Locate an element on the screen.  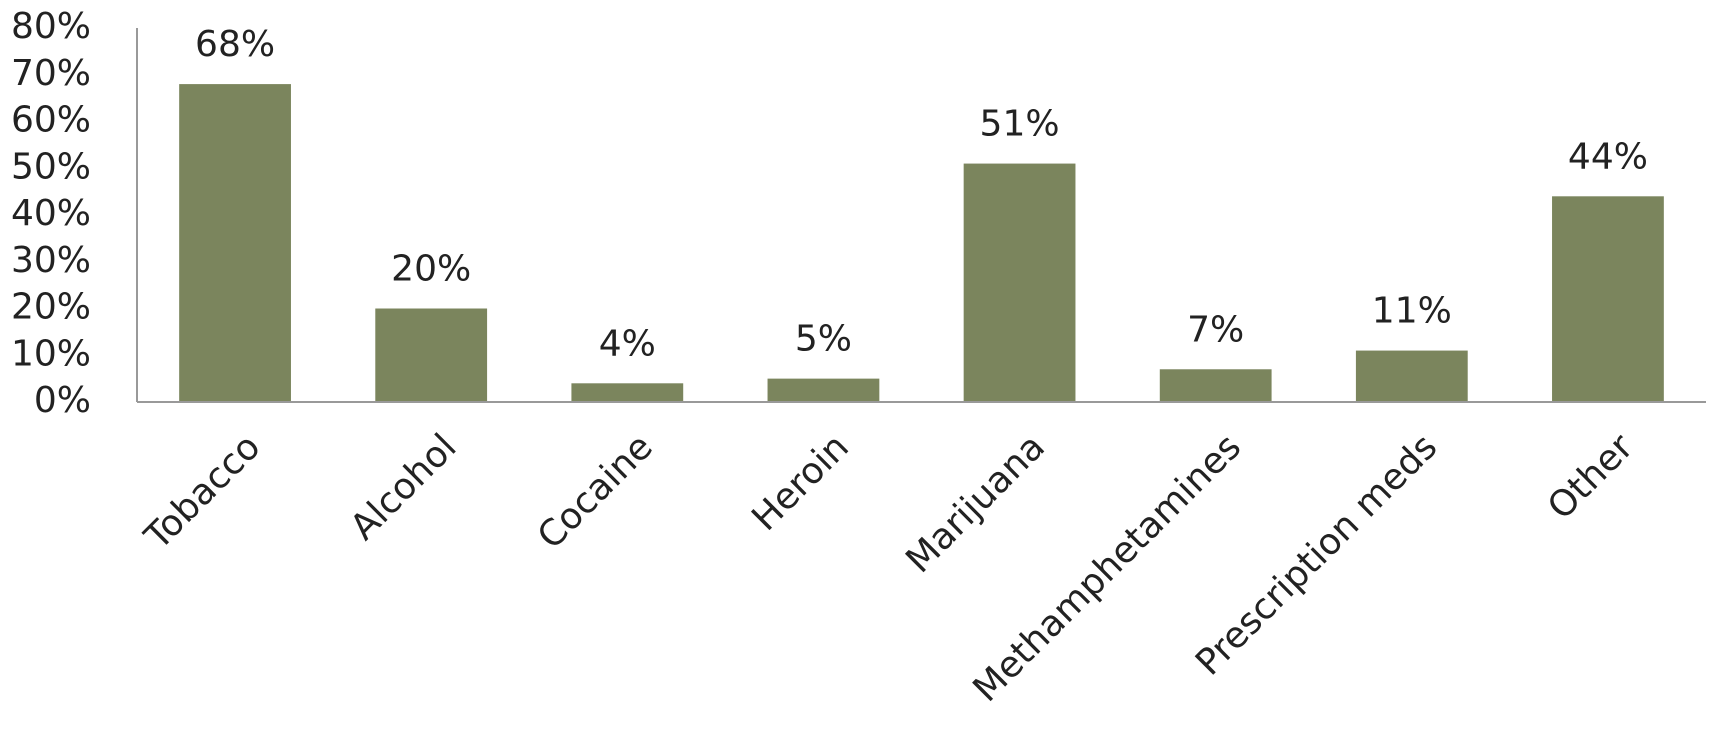
y-tick-label: 80% is located at coordinates (51, 26).